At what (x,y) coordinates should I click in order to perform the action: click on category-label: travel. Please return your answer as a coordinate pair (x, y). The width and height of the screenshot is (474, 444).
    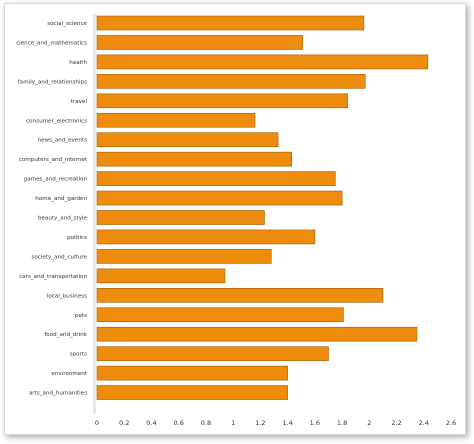
    Looking at the image, I should click on (79, 102).